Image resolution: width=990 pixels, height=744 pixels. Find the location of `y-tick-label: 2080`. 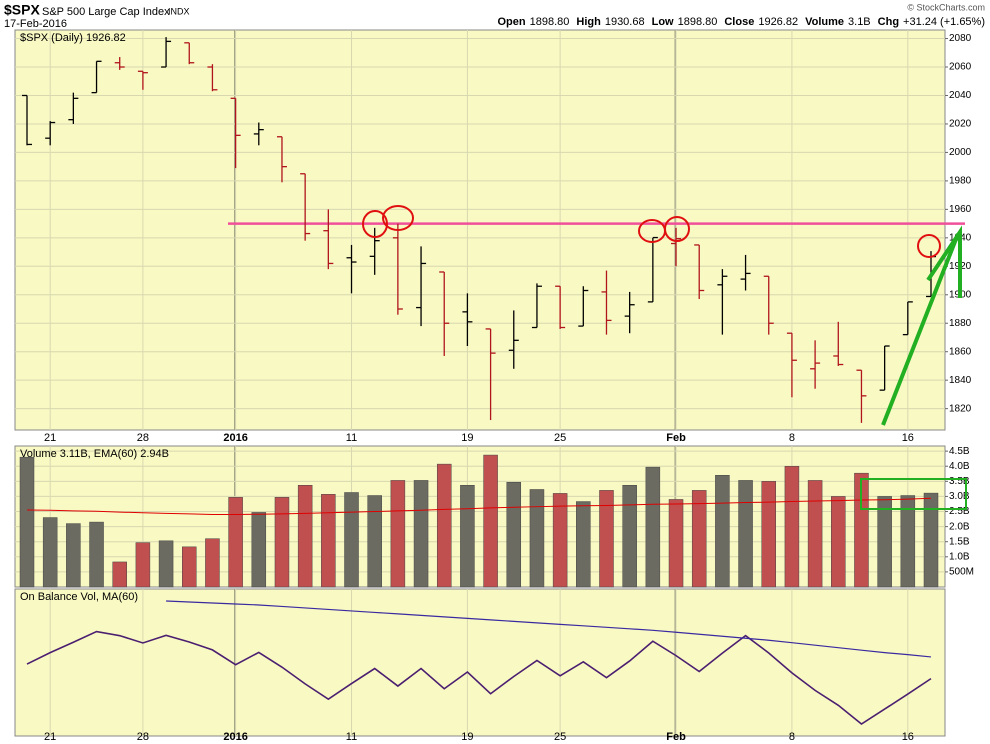

y-tick-label: 2080 is located at coordinates (960, 38).